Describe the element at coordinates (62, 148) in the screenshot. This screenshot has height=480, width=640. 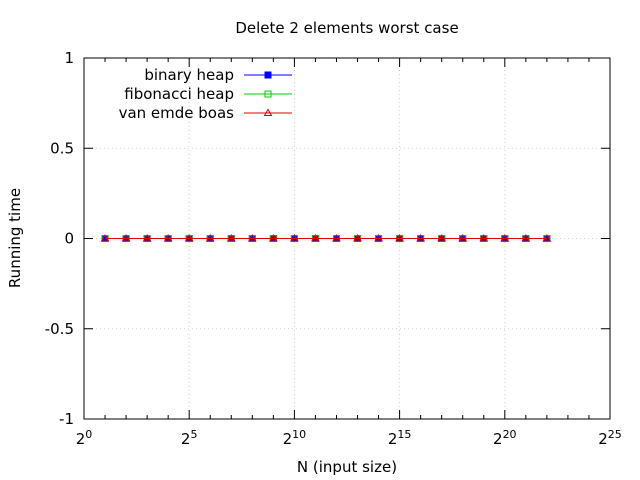
I see `y-tick-label: 0.5` at that location.